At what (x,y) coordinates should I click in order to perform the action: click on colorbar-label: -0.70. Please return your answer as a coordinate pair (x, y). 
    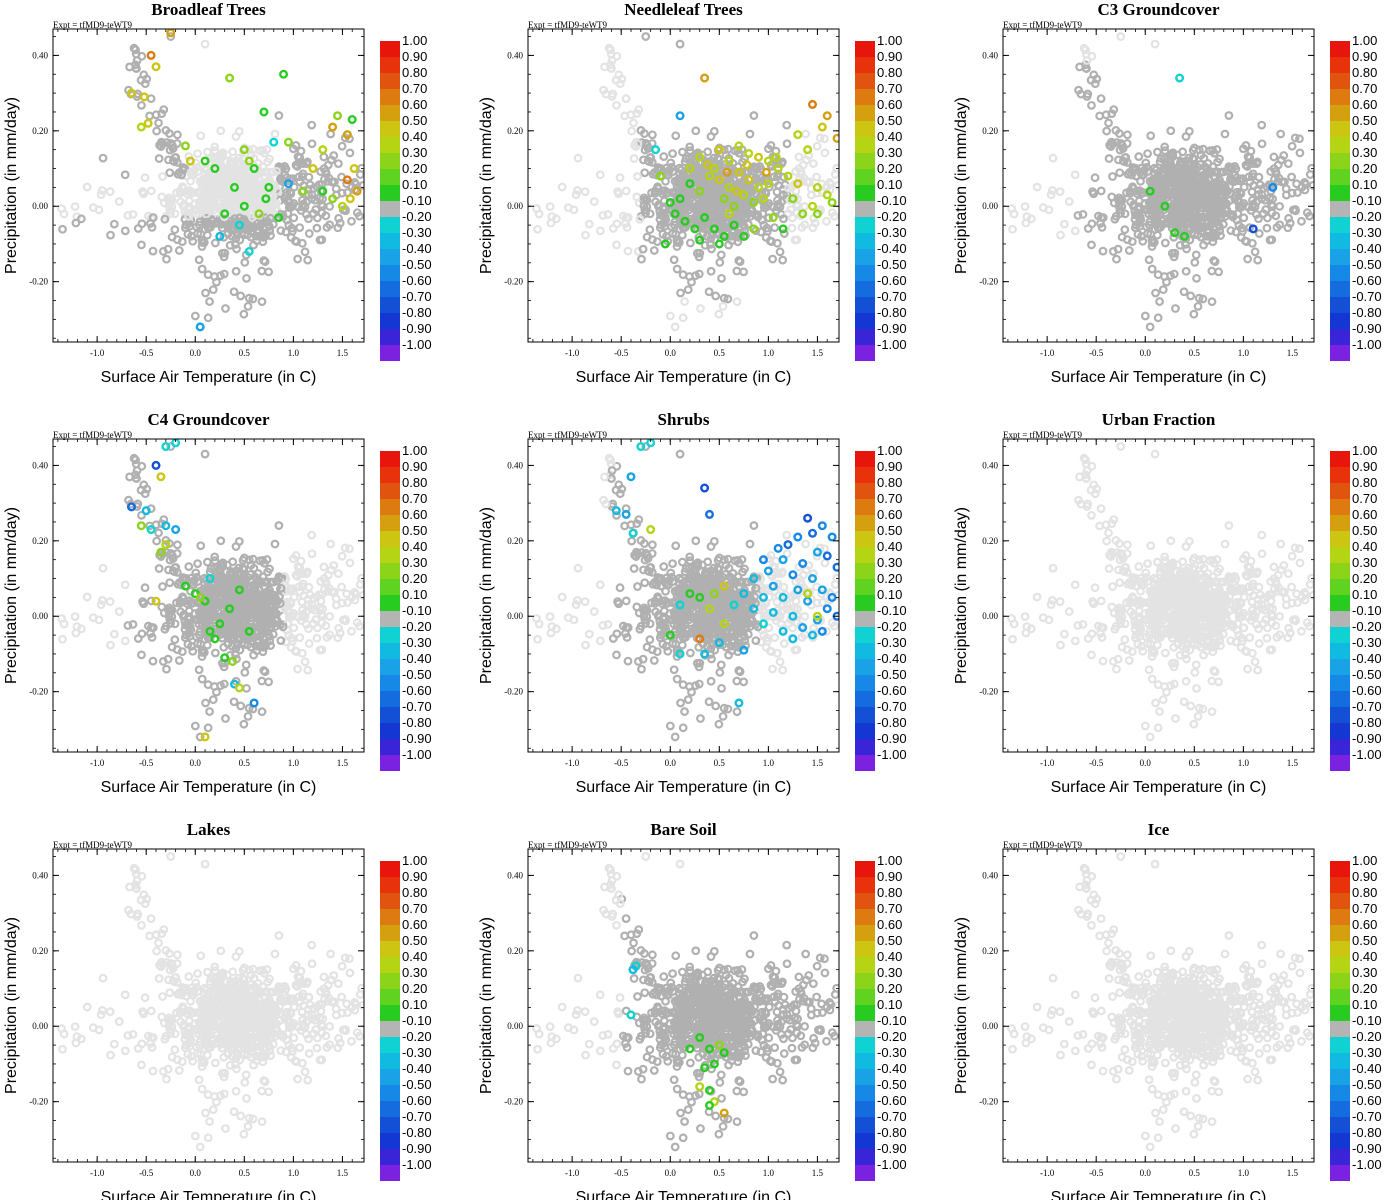
    Looking at the image, I should click on (417, 296).